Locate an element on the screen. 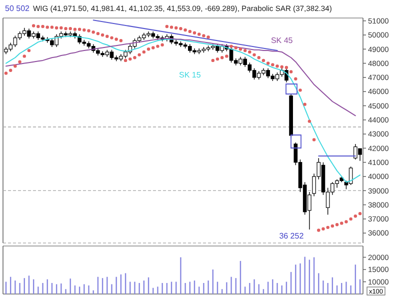 The height and width of the screenshot is (296, 400). annotation: 50 502 is located at coordinates (17, 8).